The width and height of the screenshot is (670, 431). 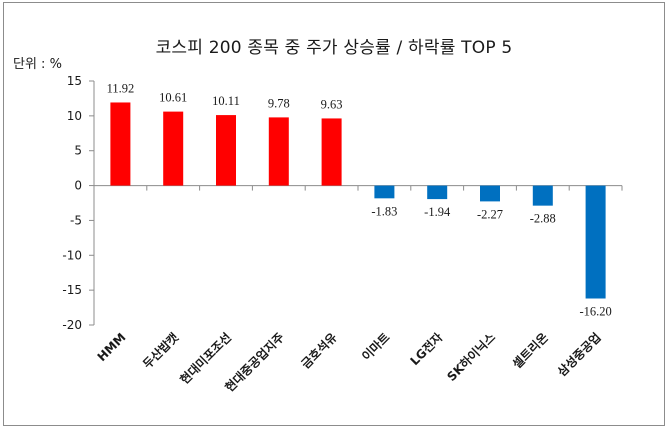 I want to click on y-tick-label: 10, so click(x=74, y=116).